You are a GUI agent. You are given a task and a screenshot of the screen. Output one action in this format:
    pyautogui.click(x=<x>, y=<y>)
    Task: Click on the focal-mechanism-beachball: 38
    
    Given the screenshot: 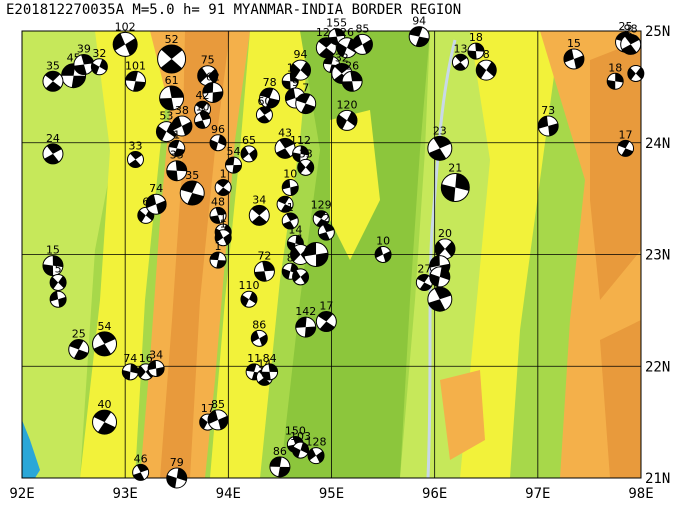 What is the action you would take?
    pyautogui.click(x=182, y=120)
    